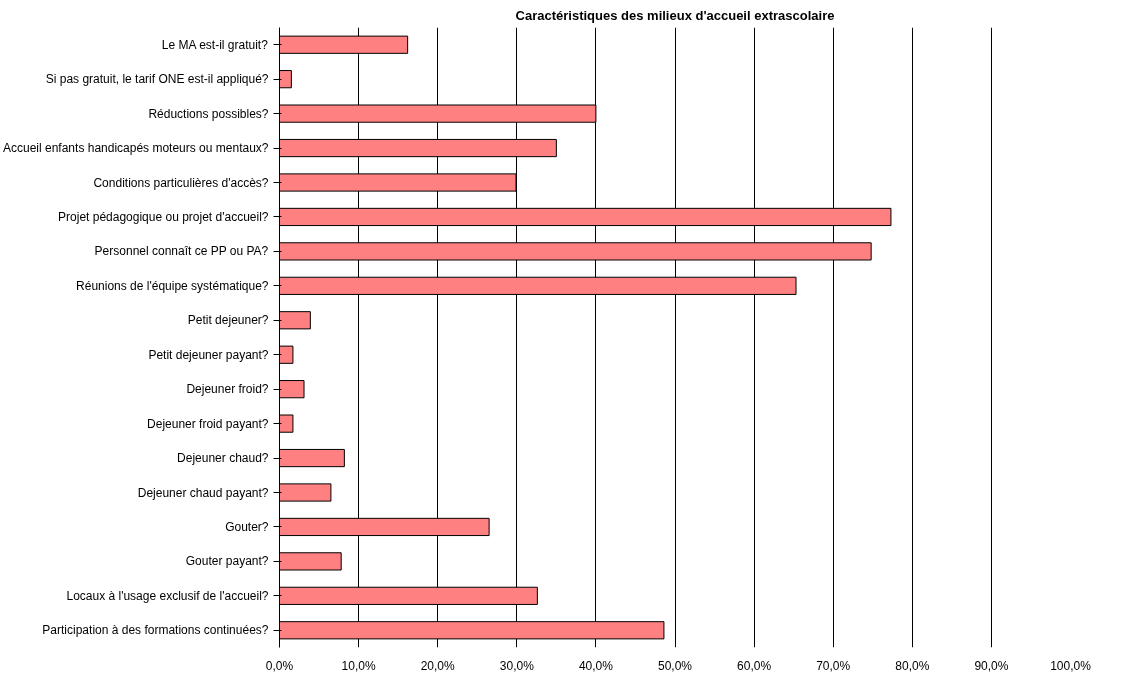 This screenshot has width=1121, height=680. I want to click on y-tick-label: Dejeuner chaud payant?, so click(203, 492).